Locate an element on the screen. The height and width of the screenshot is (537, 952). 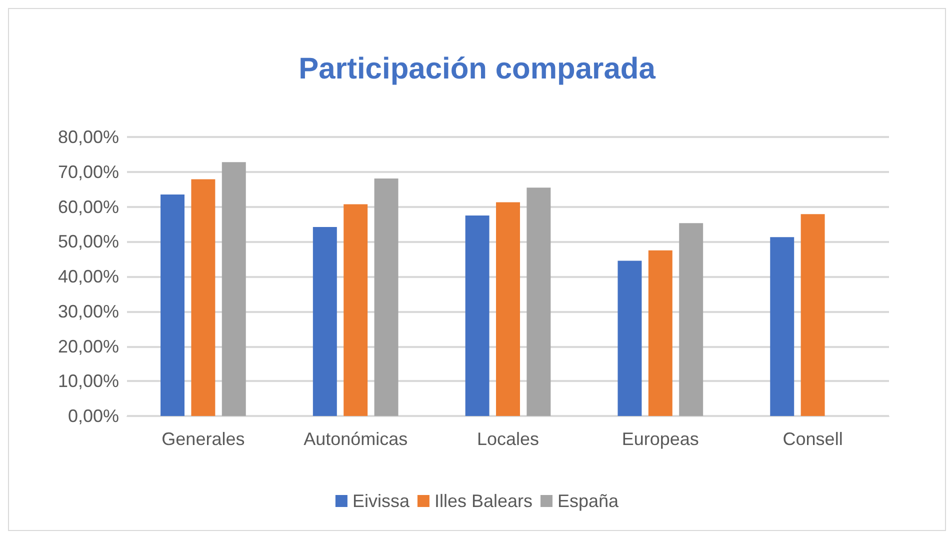
y-tick-label: 70,00% is located at coordinates (88, 172).